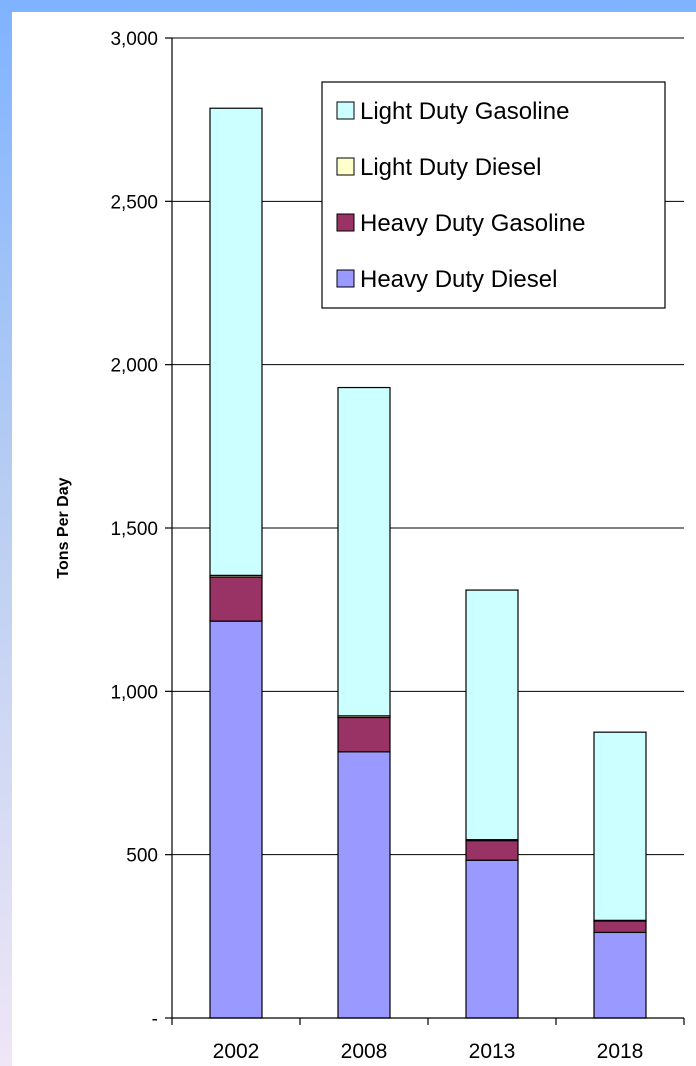 This screenshot has width=696, height=1066. Describe the element at coordinates (142, 856) in the screenshot. I see `y-tick-label: 500` at that location.